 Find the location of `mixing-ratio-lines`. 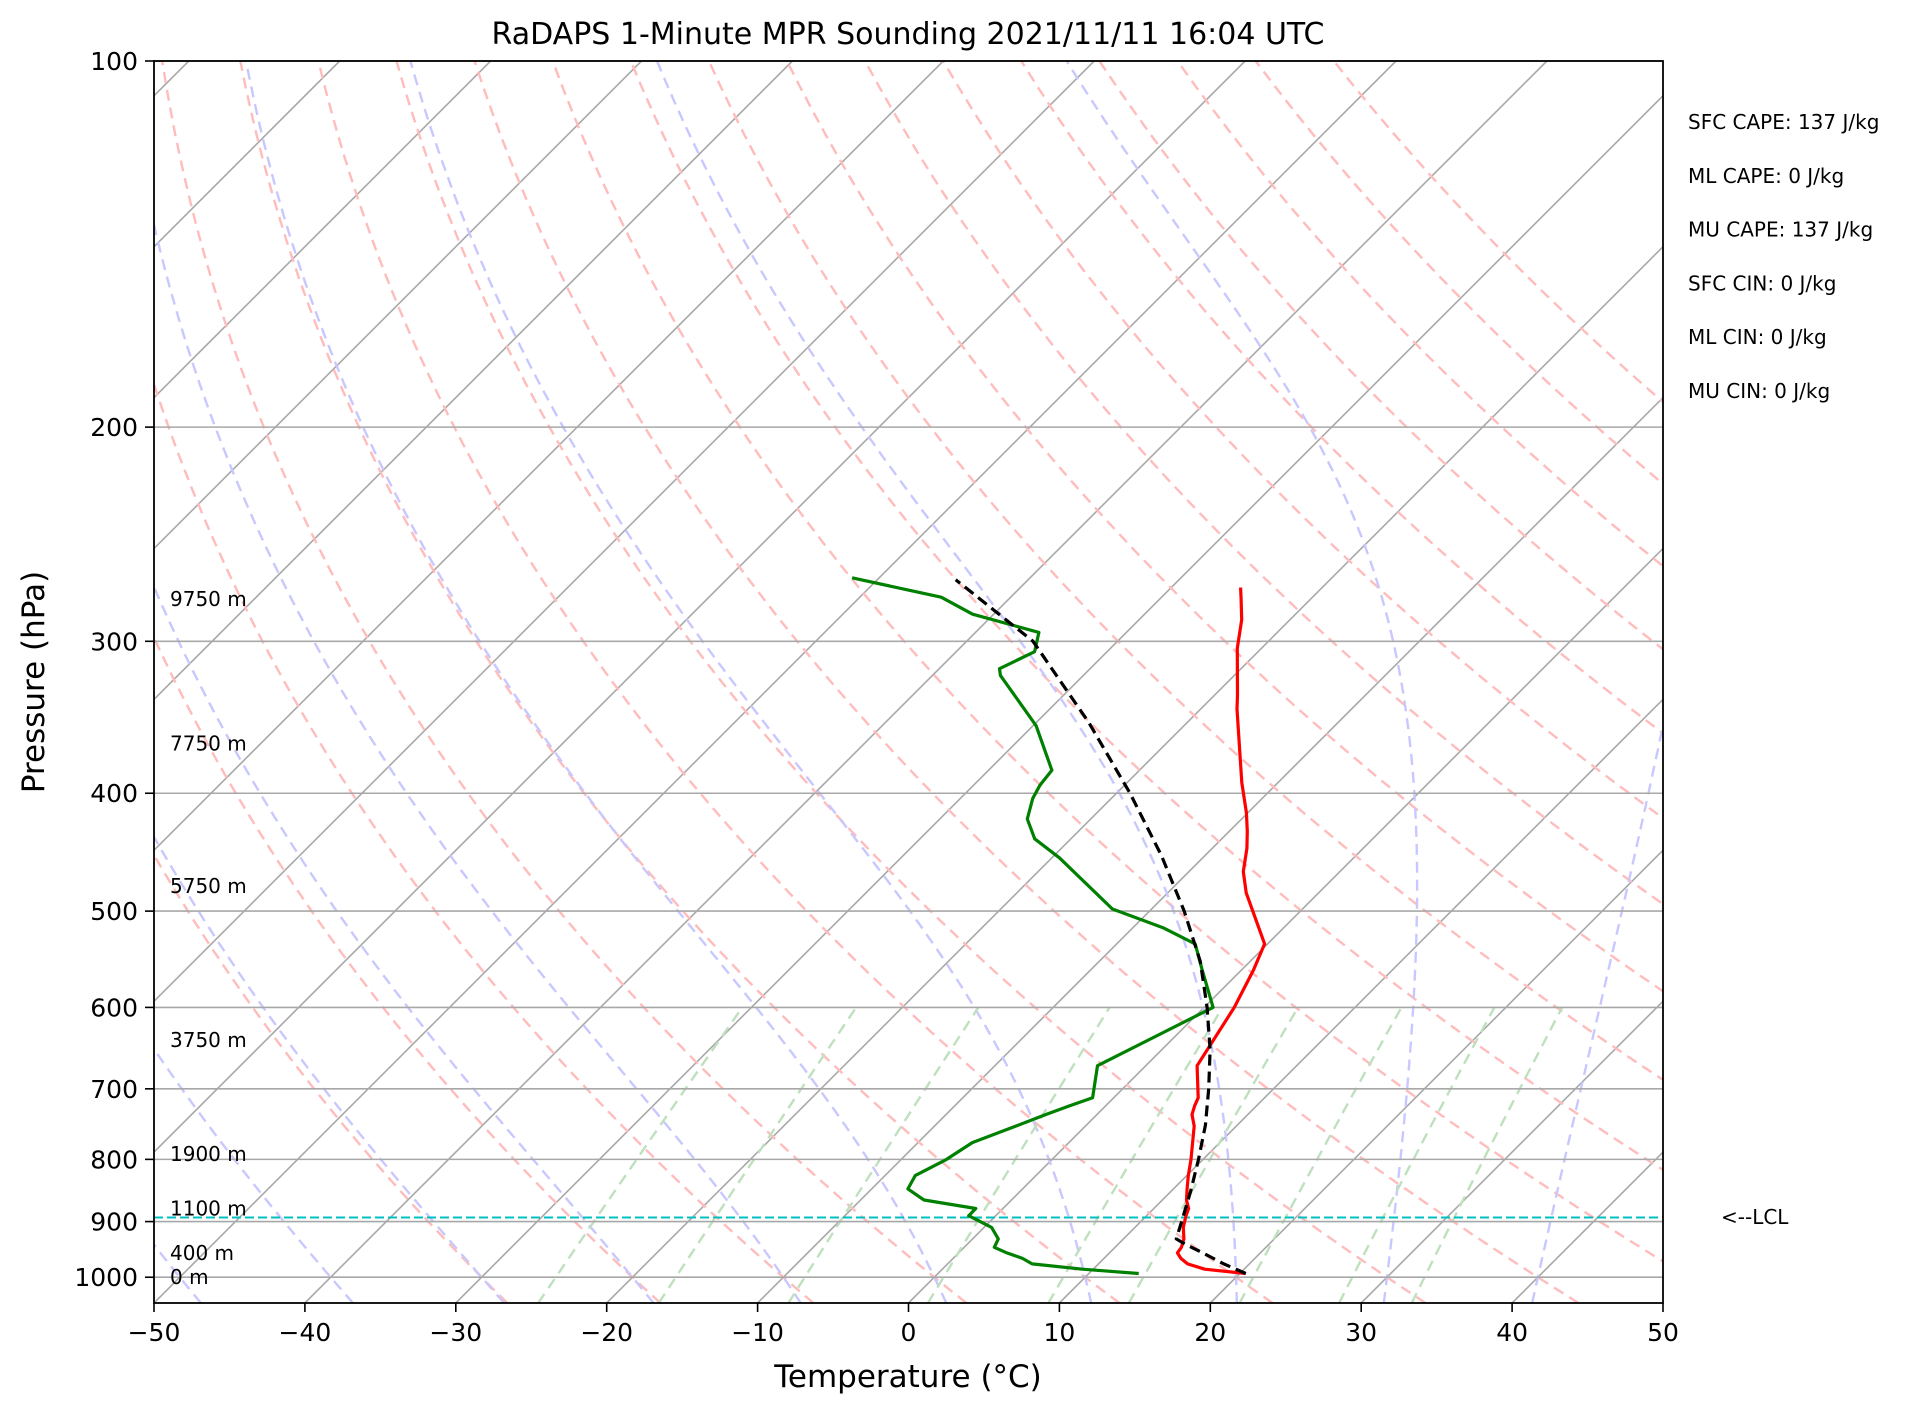

mixing-ratio-lines is located at coordinates (1050, 1154).